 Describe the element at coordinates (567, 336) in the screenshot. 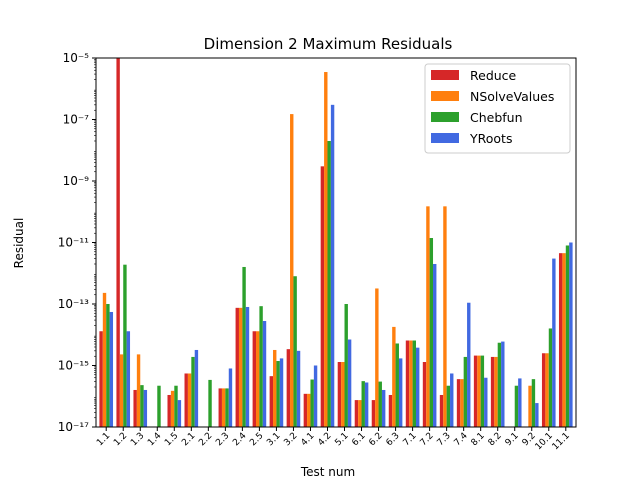

I see `bar-chebfun-11.1` at that location.